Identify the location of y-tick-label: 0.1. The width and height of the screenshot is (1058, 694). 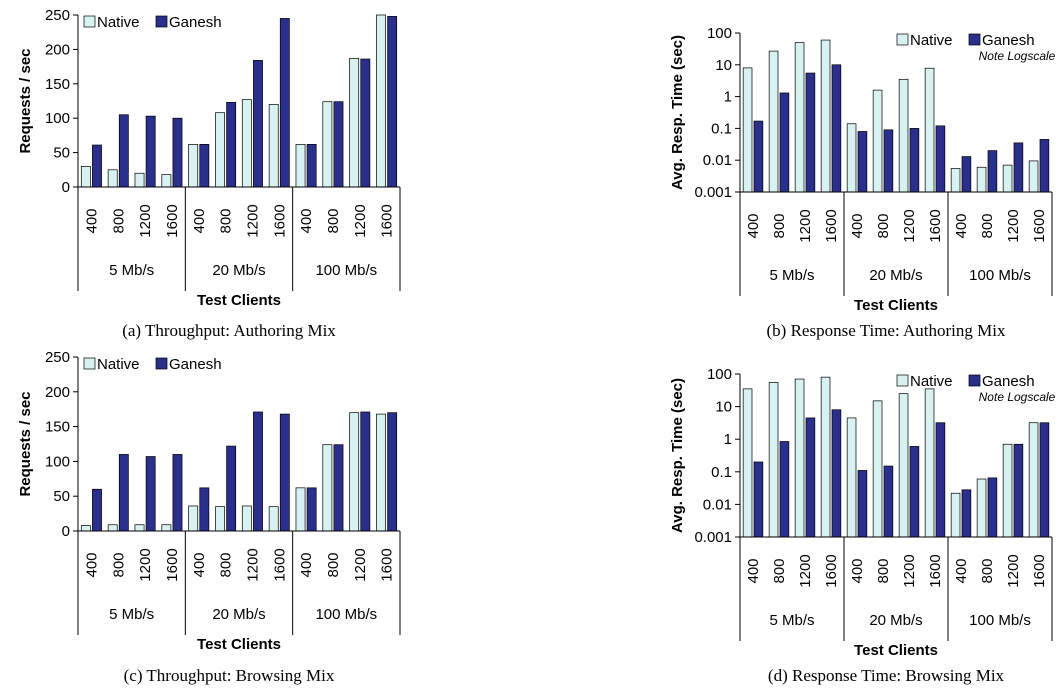
(721, 128).